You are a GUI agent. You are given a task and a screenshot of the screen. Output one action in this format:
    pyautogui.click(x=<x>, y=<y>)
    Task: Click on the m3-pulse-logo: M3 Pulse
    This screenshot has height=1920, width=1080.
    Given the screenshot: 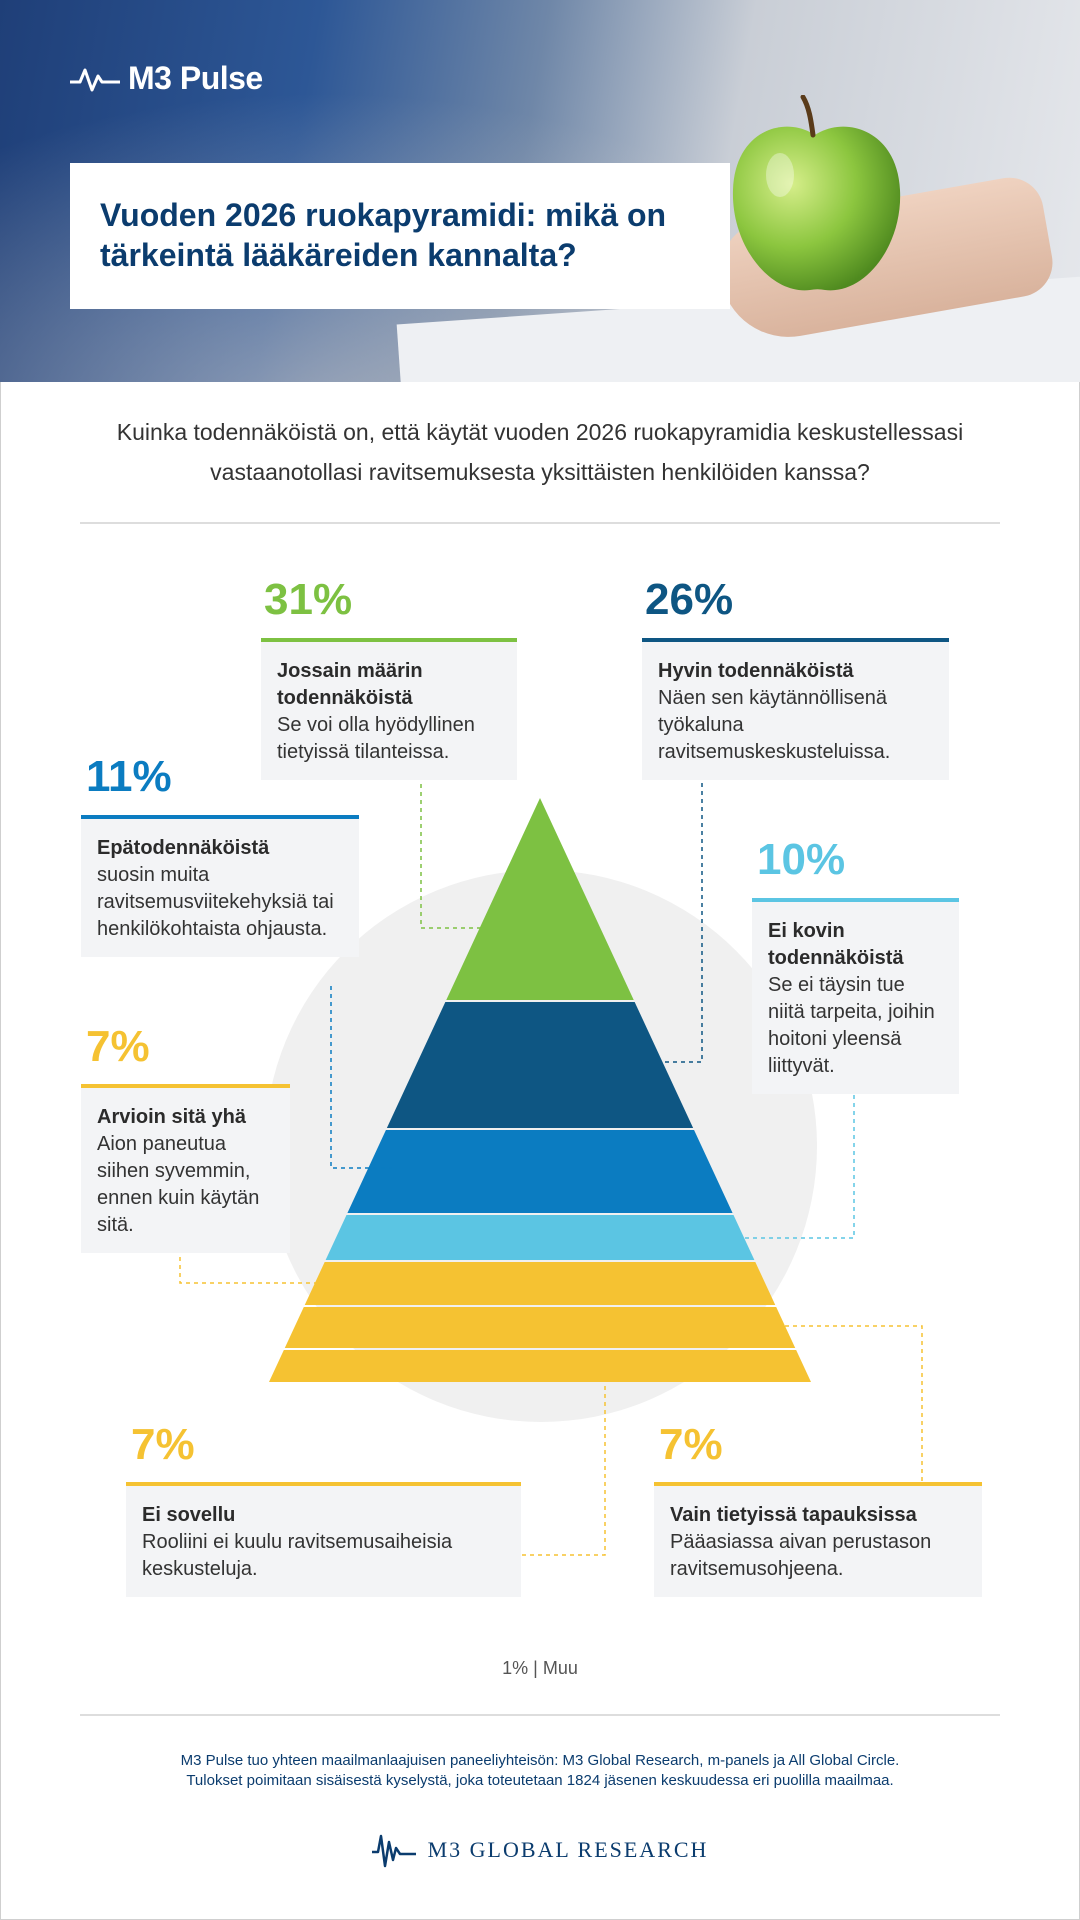 What is the action you would take?
    pyautogui.click(x=166, y=78)
    